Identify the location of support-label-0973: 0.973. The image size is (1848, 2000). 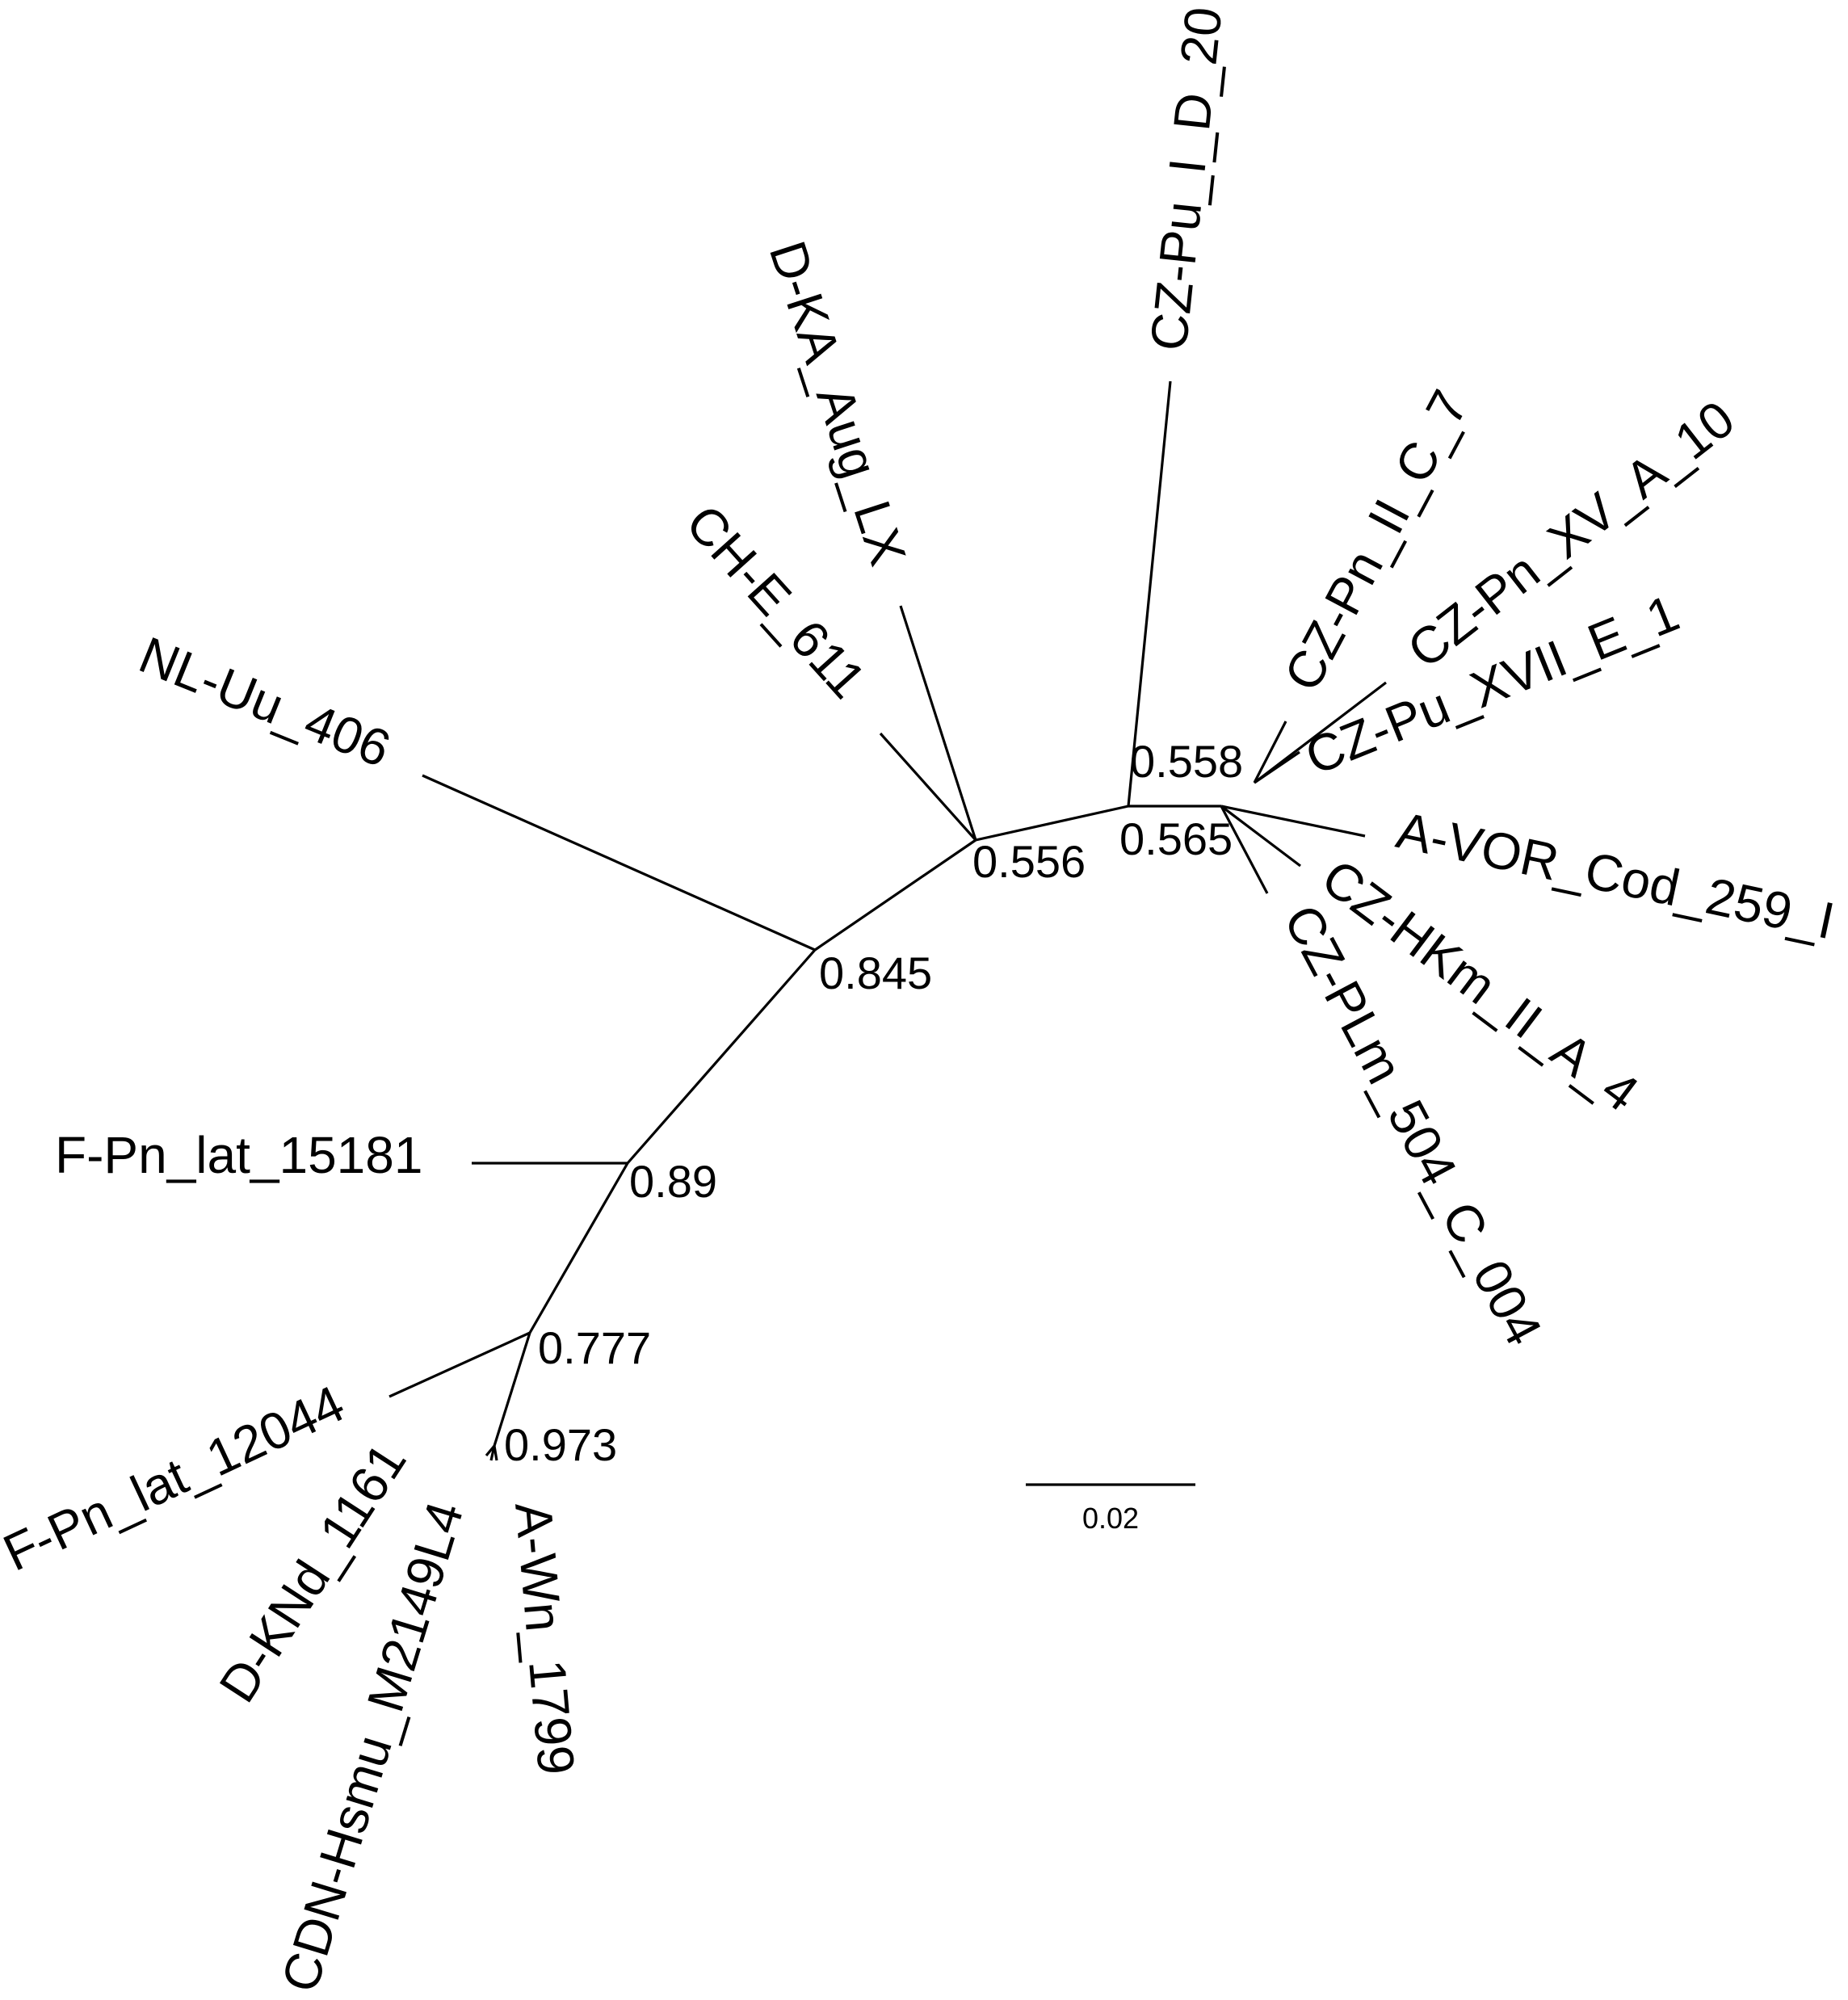
(560, 1444).